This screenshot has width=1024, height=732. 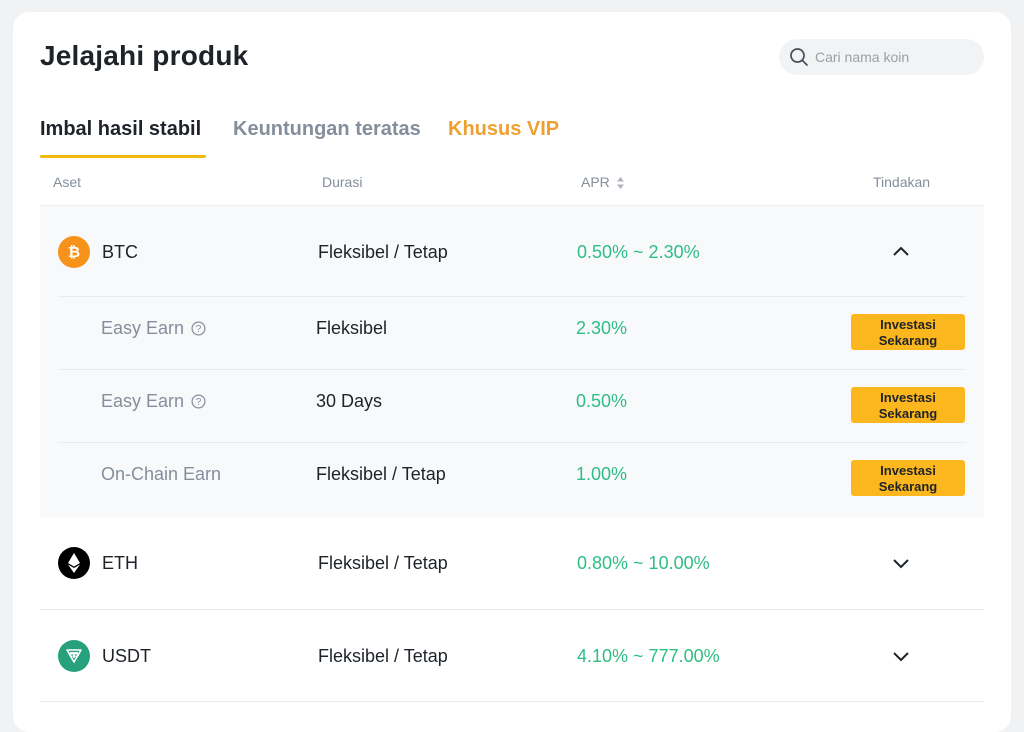 I want to click on chevron-up-icon, so click(x=901, y=251).